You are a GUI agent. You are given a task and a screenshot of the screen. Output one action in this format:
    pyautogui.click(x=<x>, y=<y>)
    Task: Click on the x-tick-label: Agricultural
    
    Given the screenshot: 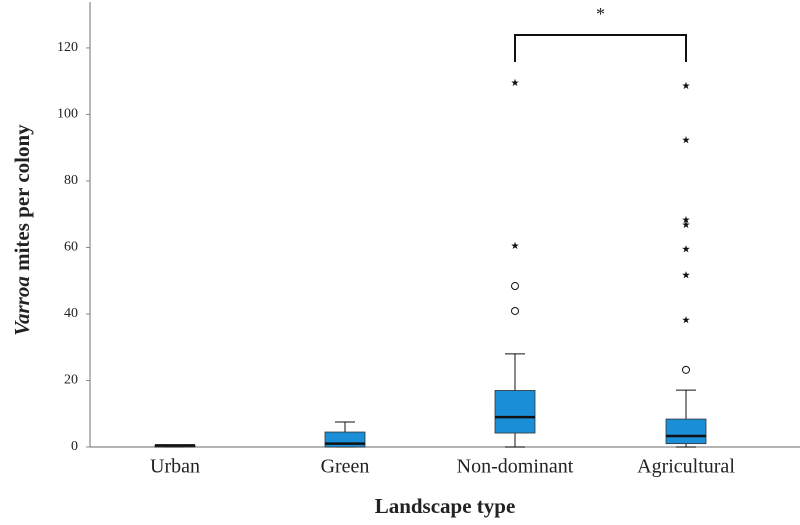 What is the action you would take?
    pyautogui.click(x=686, y=467)
    